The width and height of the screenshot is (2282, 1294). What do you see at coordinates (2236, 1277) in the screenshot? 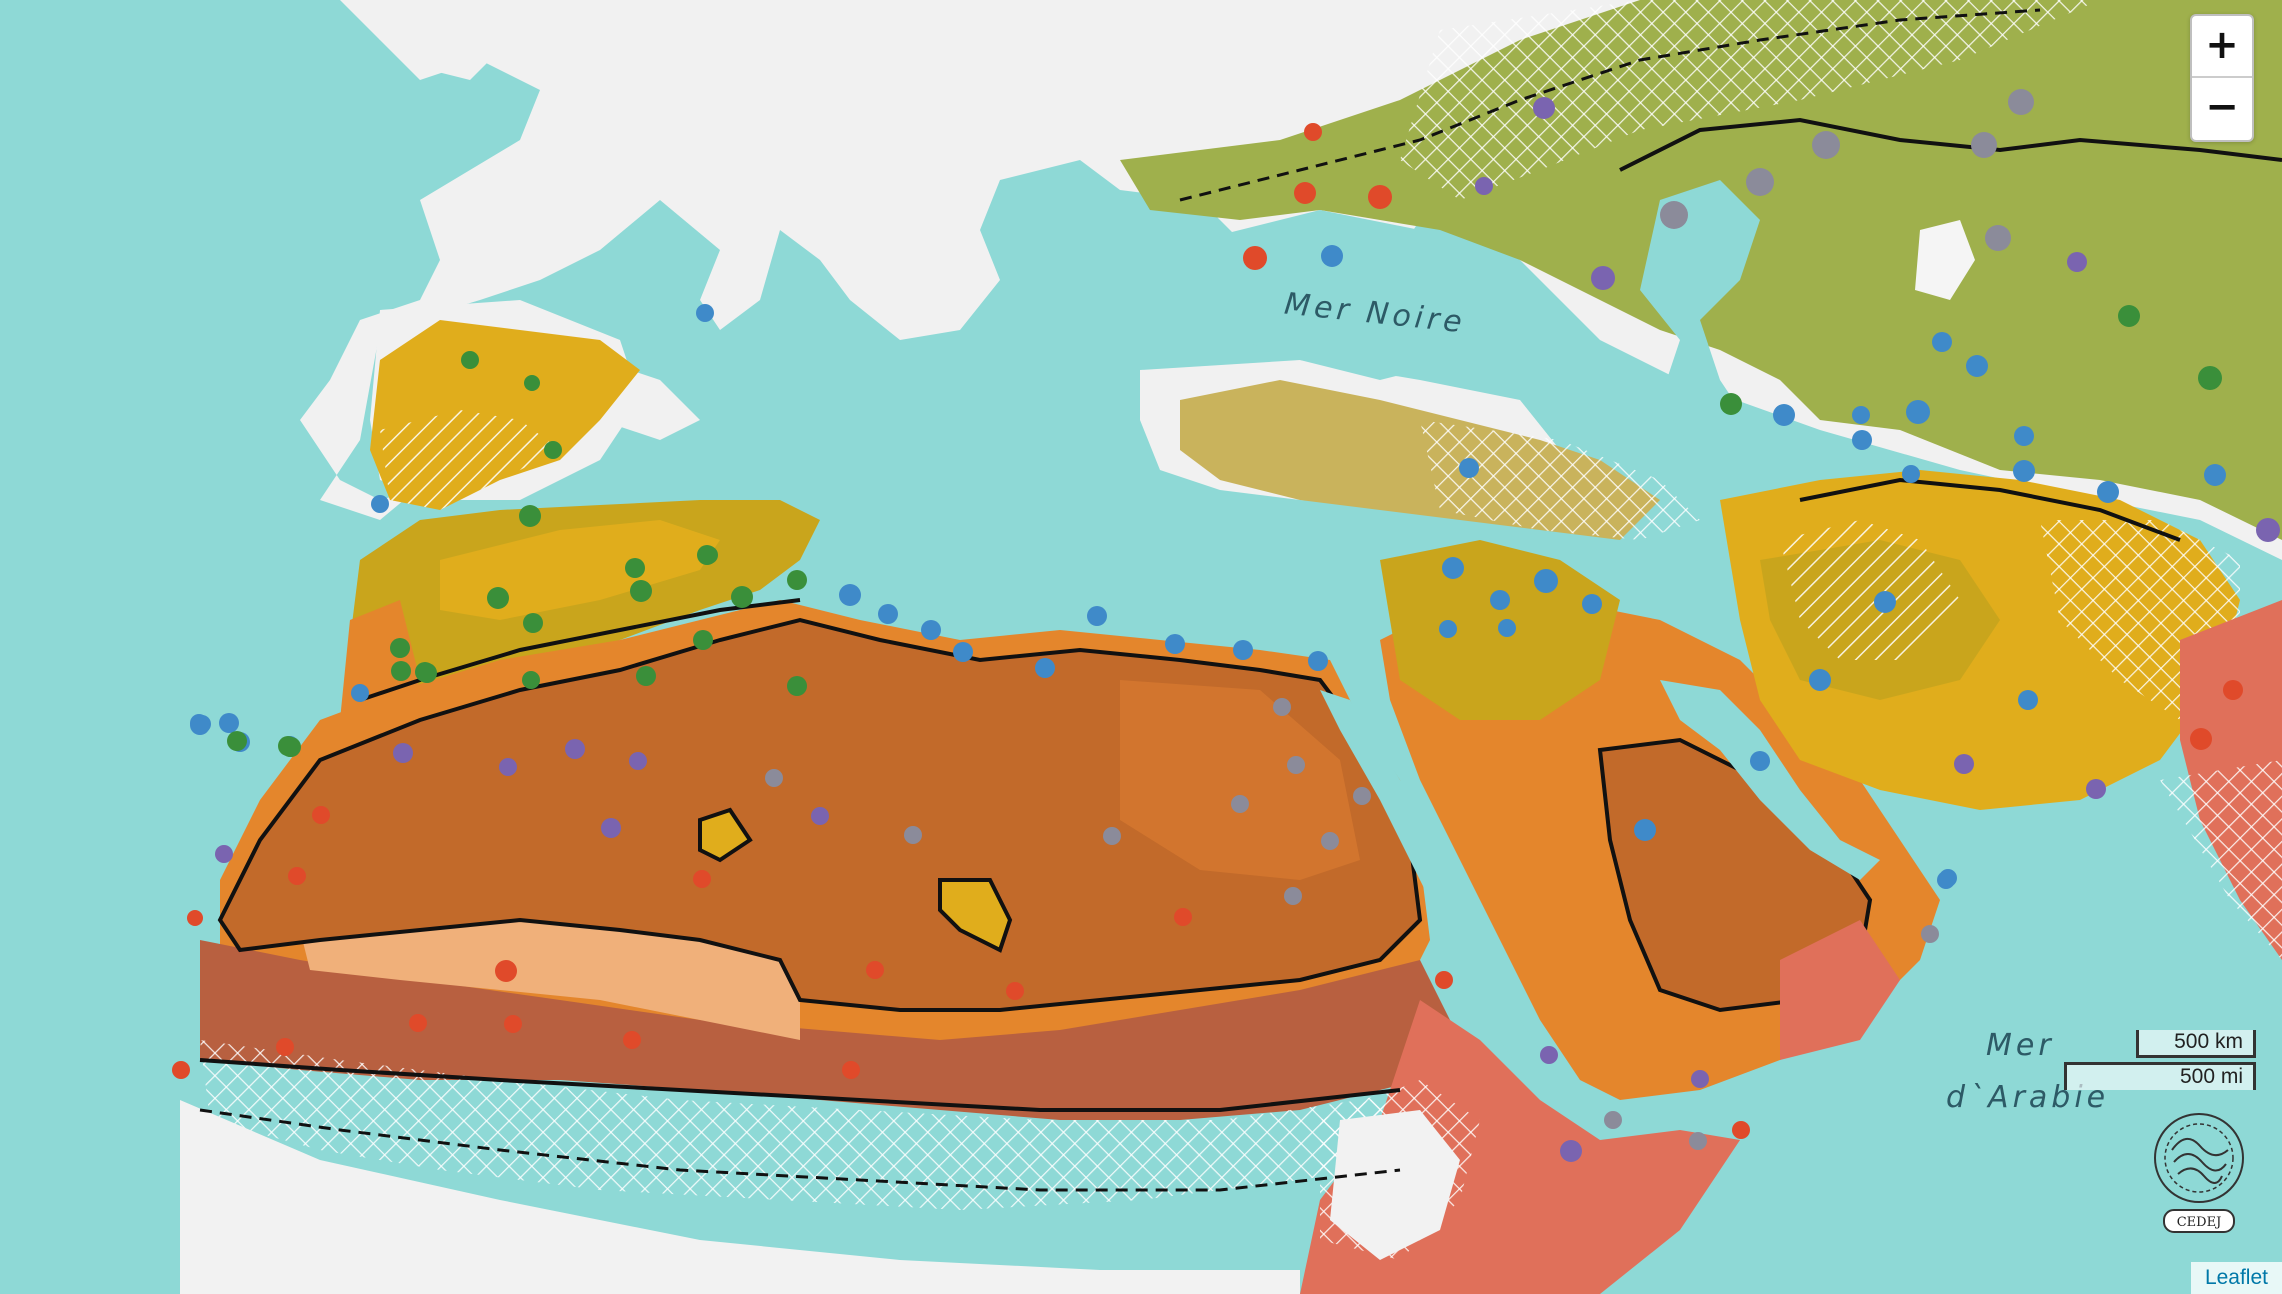
I see `leaflet-link: Leaflet` at bounding box center [2236, 1277].